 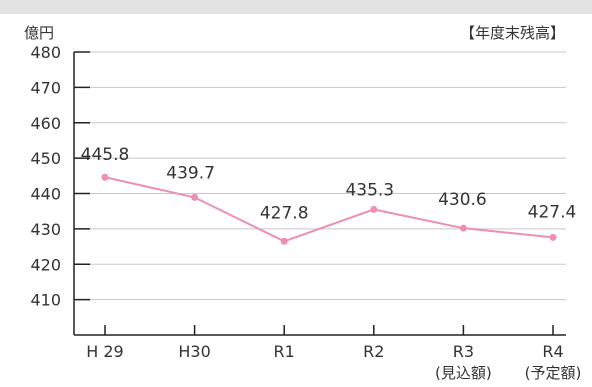 I want to click on data-label-0: 445.8, so click(x=105, y=155).